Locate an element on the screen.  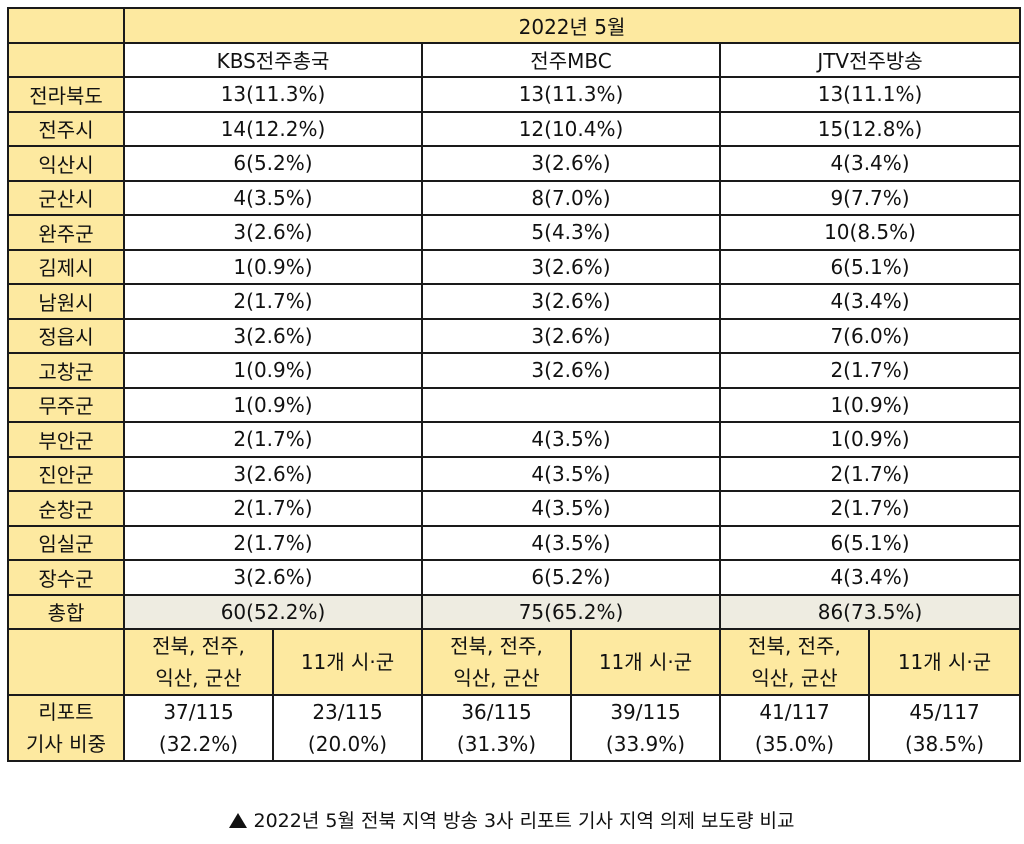
total-jtv: 86(73.5%) is located at coordinates (870, 611).